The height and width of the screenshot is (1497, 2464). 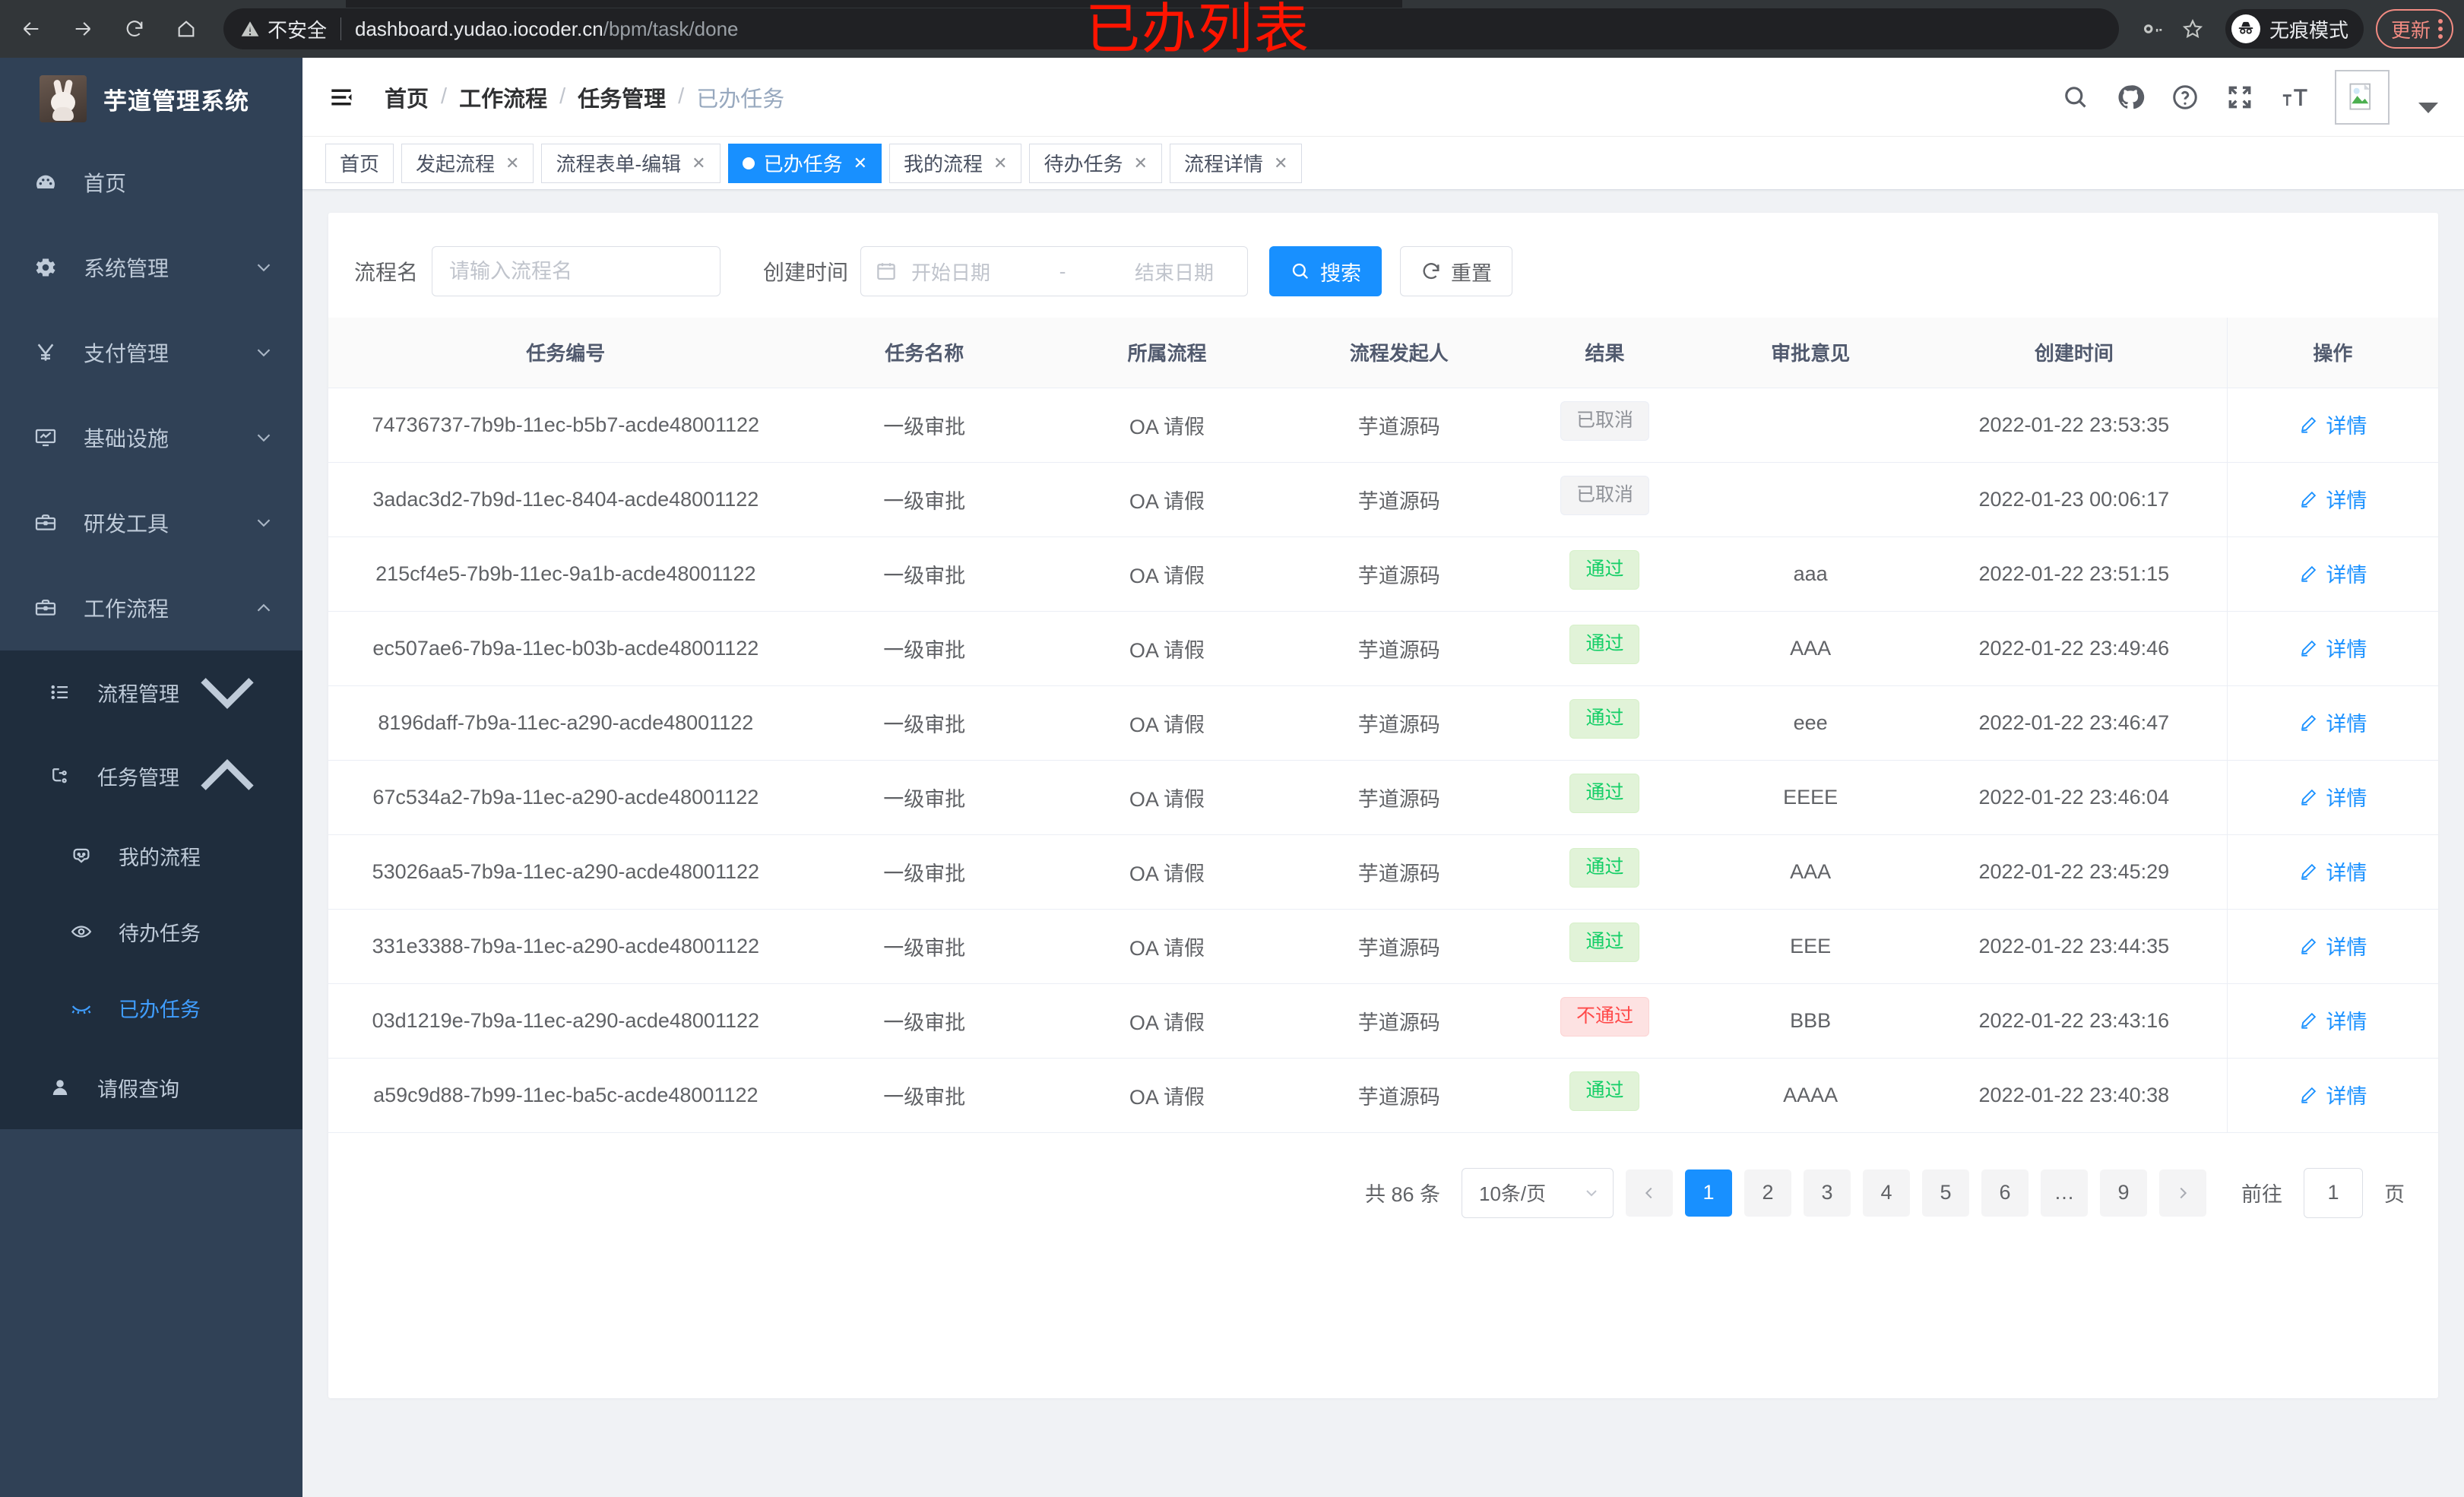 I want to click on font-size-icon, so click(x=2294, y=98).